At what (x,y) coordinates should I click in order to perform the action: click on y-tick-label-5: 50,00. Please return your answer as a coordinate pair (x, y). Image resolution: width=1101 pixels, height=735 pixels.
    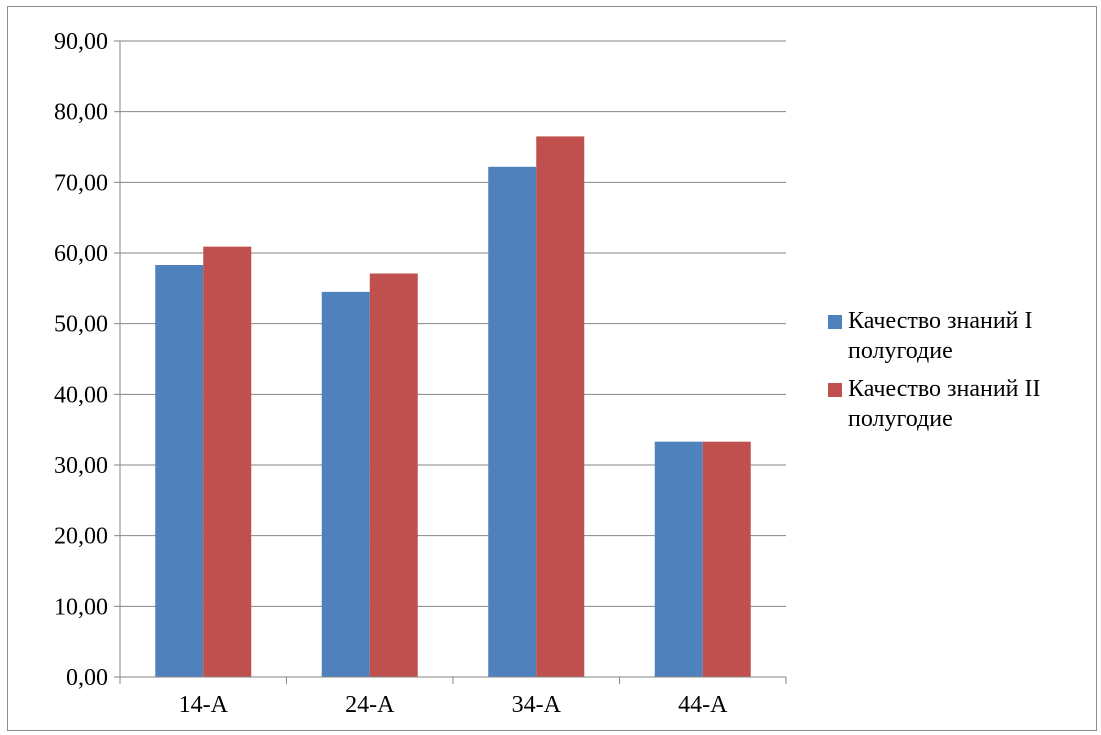
    Looking at the image, I should click on (81, 325).